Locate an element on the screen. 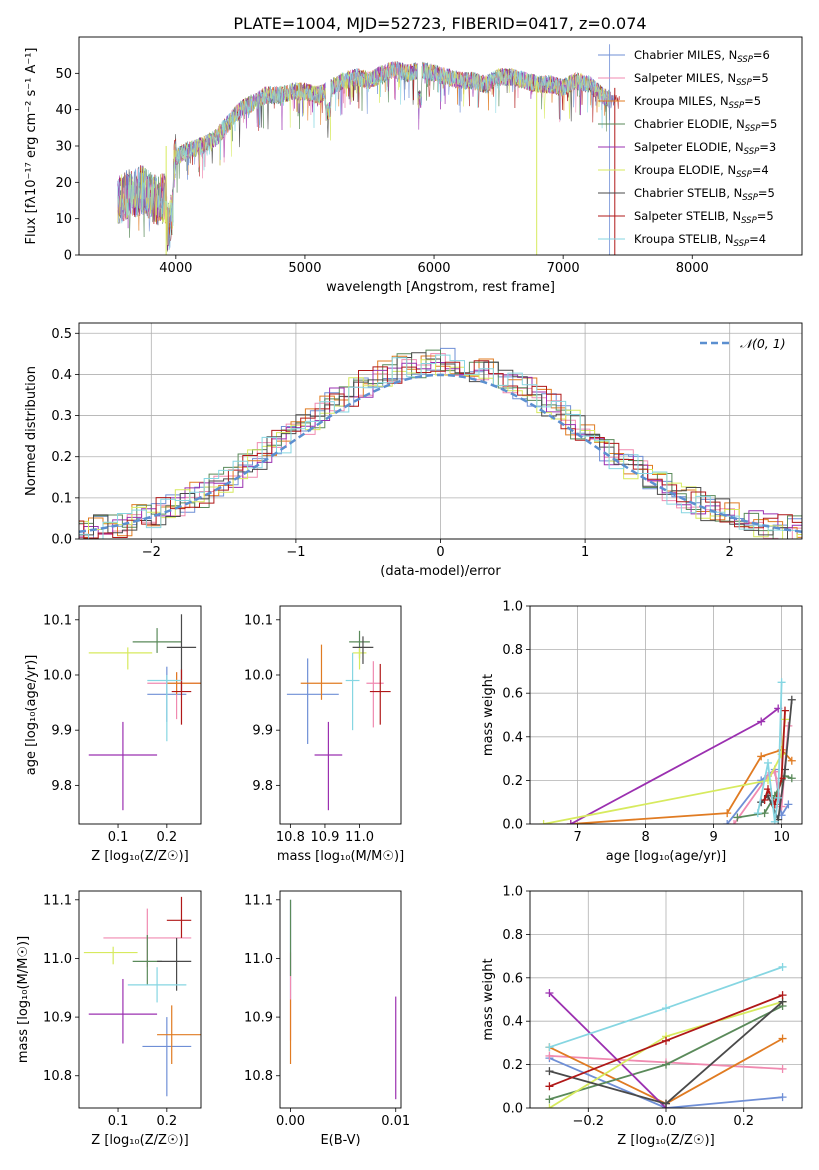  tick-group: 7 8 9 10 0.0 0.2 0.4 0.6 0.8 1.0 is located at coordinates (646, 723).